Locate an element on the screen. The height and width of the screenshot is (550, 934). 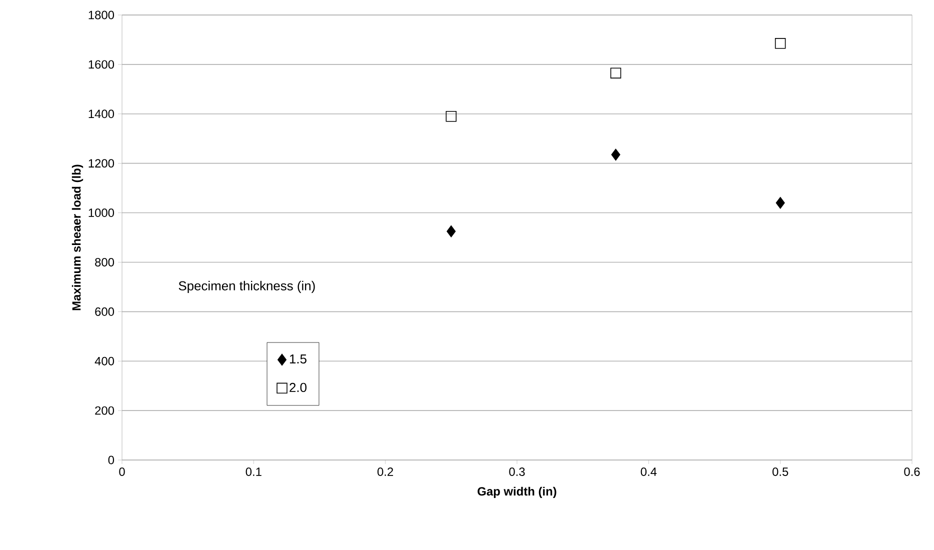
x-tick-label: 0.6 is located at coordinates (912, 472).